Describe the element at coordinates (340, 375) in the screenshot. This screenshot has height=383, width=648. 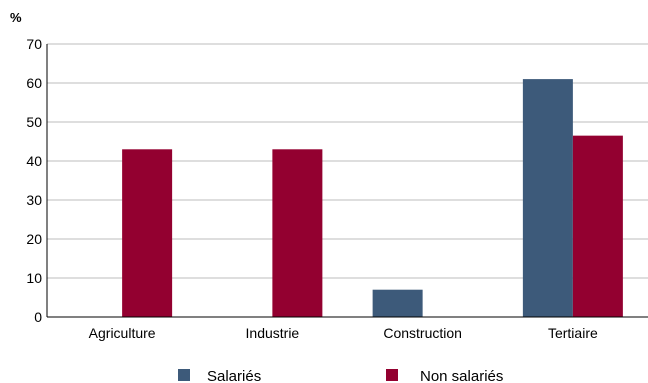
I see `legend: Salariés Non salariés` at that location.